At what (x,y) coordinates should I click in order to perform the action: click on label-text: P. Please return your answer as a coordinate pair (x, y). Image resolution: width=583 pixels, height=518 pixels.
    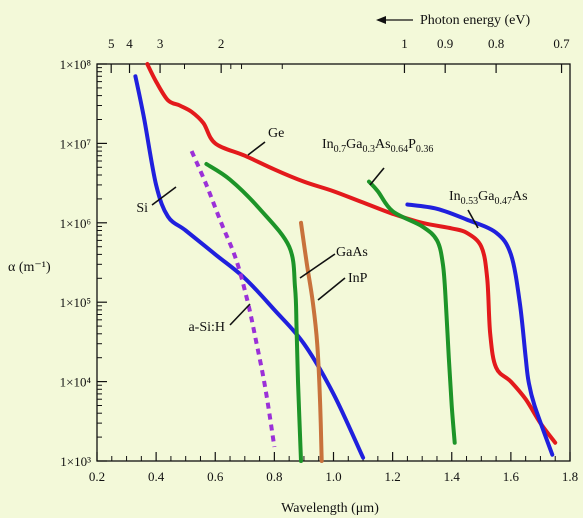
    Looking at the image, I should click on (412, 144).